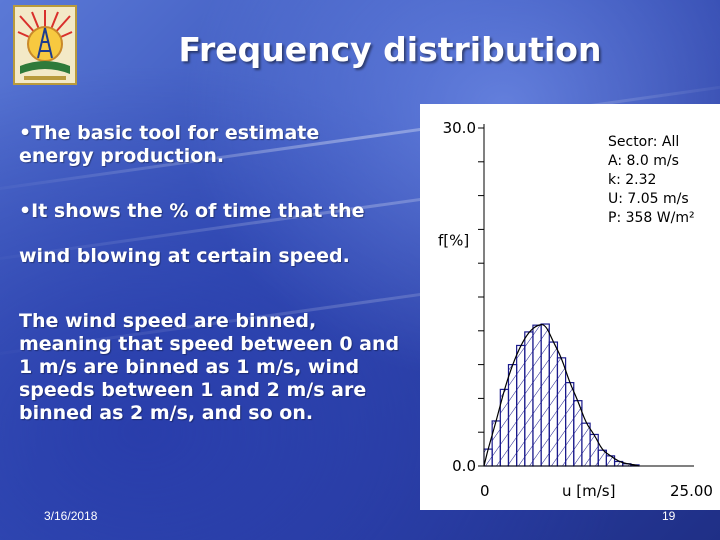  What do you see at coordinates (453, 241) in the screenshot?
I see `y-axis-label: f[%]` at bounding box center [453, 241].